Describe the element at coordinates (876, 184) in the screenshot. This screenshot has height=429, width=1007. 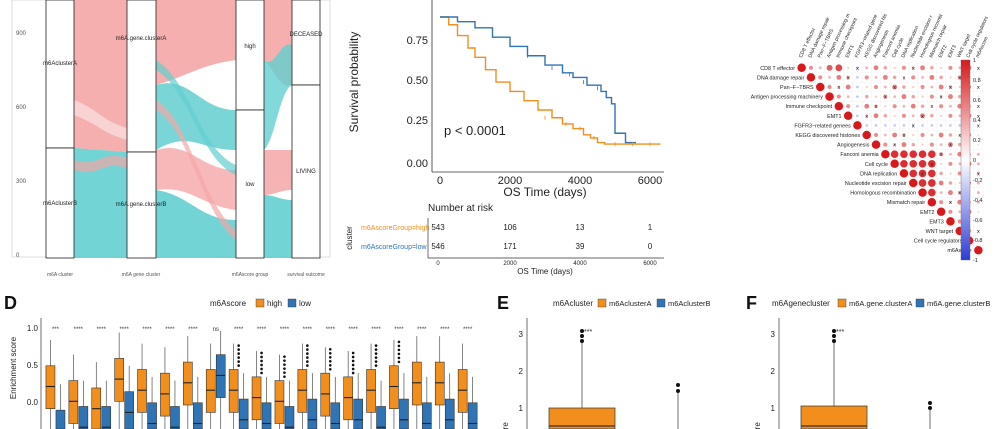
I see `corr-row-label: Nucleotide excision repair` at that location.